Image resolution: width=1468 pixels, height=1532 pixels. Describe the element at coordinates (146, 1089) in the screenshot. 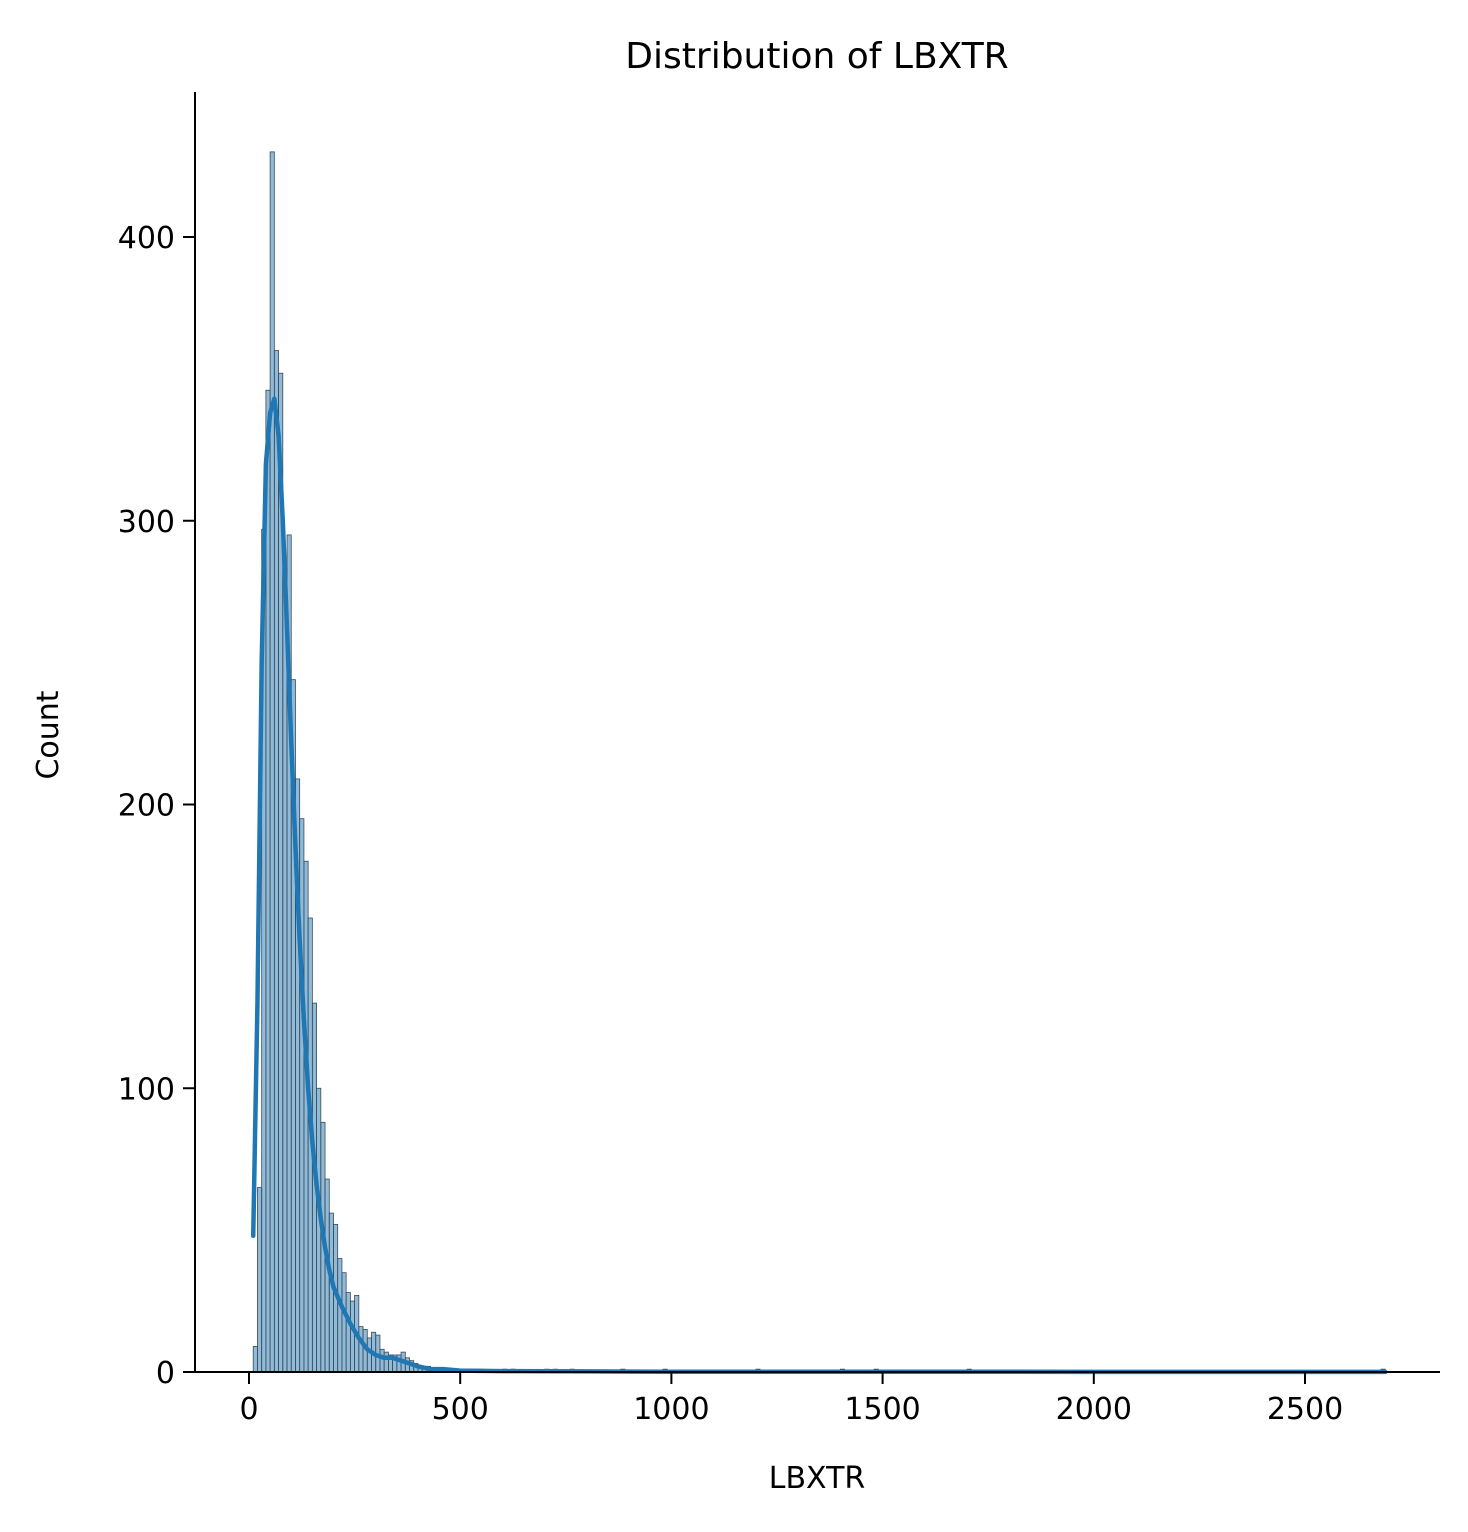

I see `y-tick-label: 100` at that location.